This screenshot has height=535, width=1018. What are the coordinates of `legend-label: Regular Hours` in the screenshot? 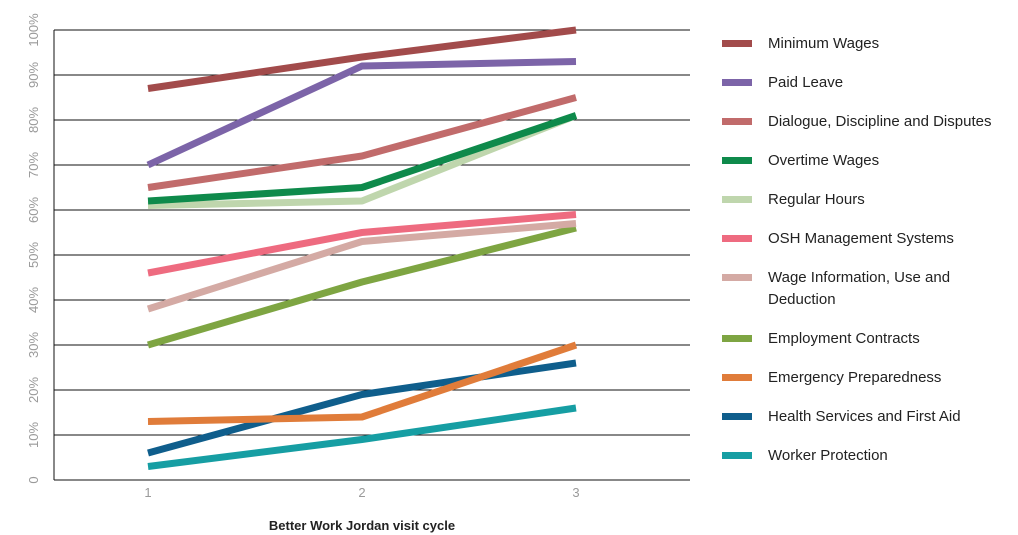 It's located at (816, 199).